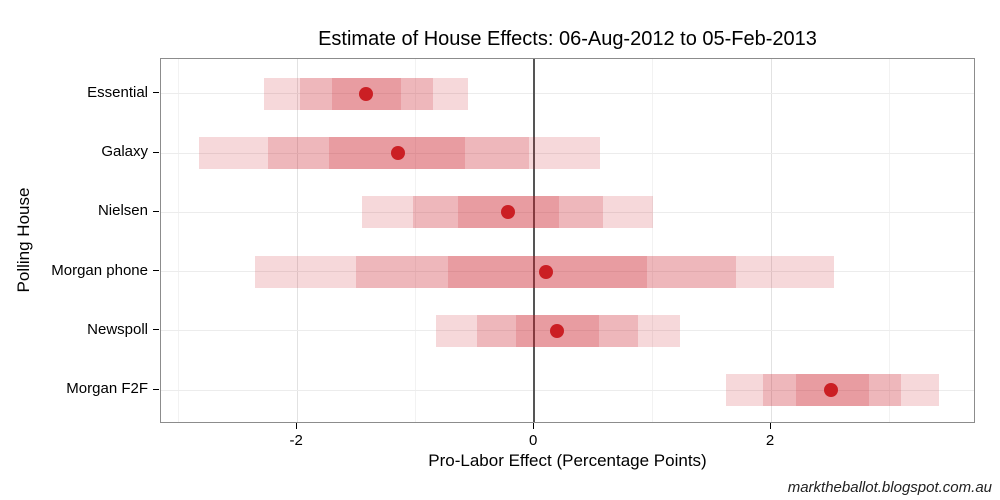  I want to click on y-tick-label: Morgan phone, so click(99, 270).